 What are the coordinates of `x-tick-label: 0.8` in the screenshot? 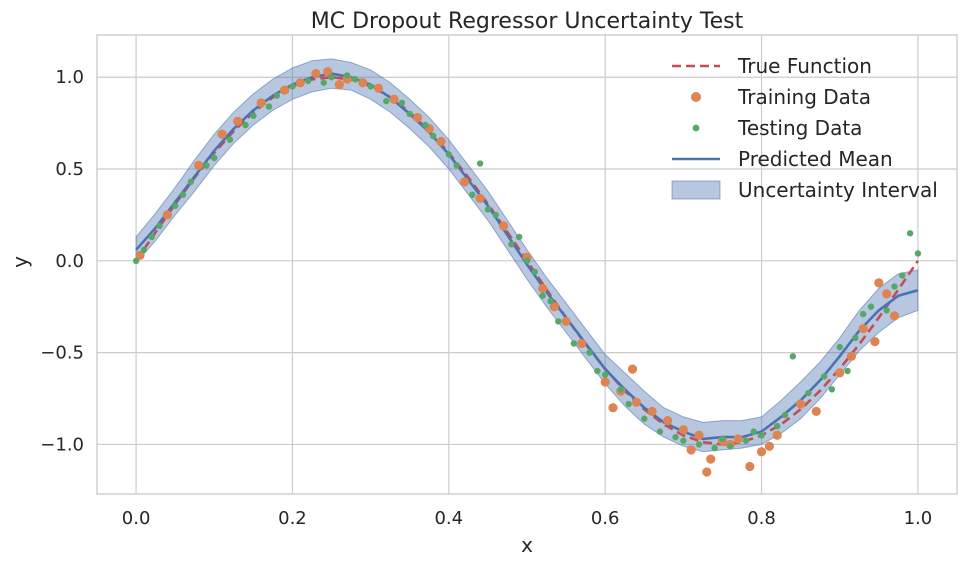 It's located at (761, 518).